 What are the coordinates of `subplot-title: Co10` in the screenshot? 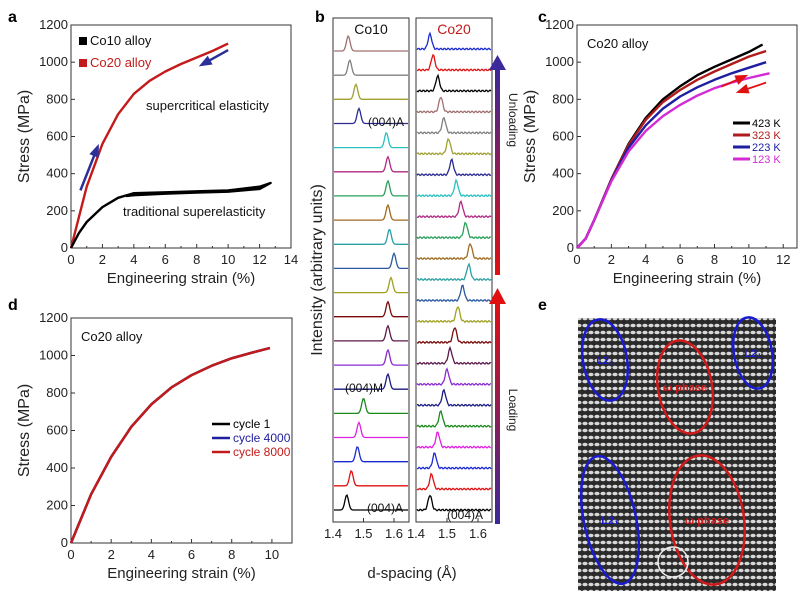 It's located at (371, 29).